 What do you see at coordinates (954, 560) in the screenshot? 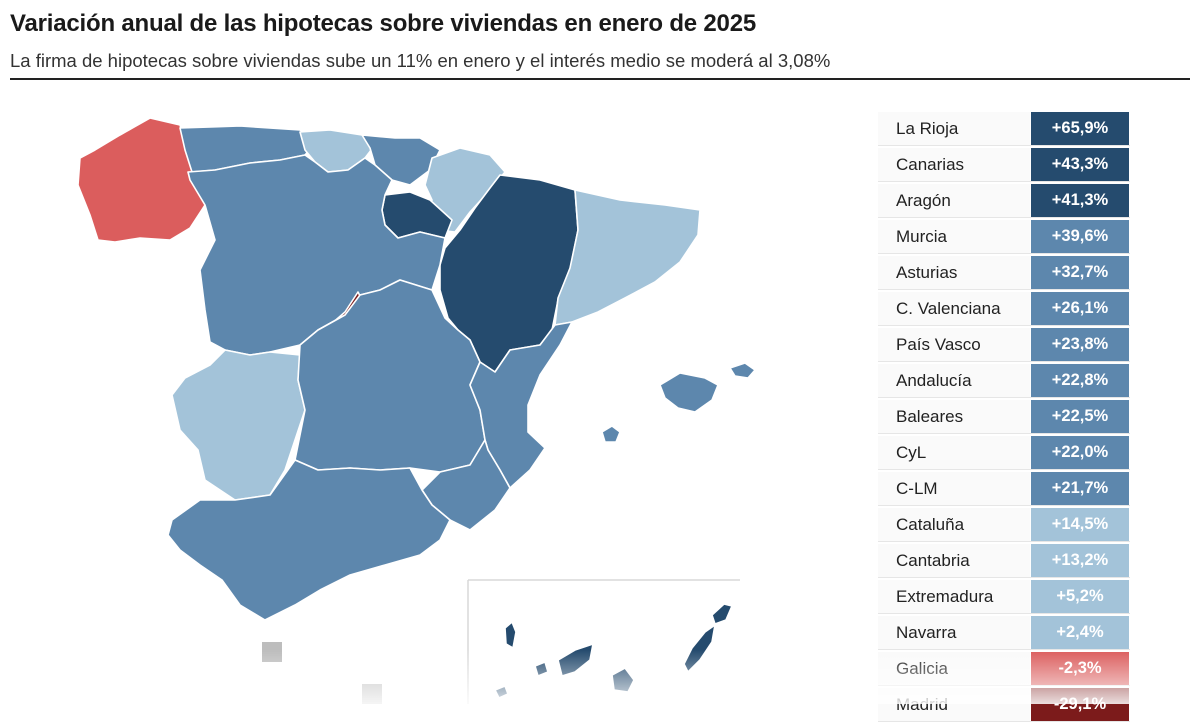
I see `region-name: Cantabria` at bounding box center [954, 560].